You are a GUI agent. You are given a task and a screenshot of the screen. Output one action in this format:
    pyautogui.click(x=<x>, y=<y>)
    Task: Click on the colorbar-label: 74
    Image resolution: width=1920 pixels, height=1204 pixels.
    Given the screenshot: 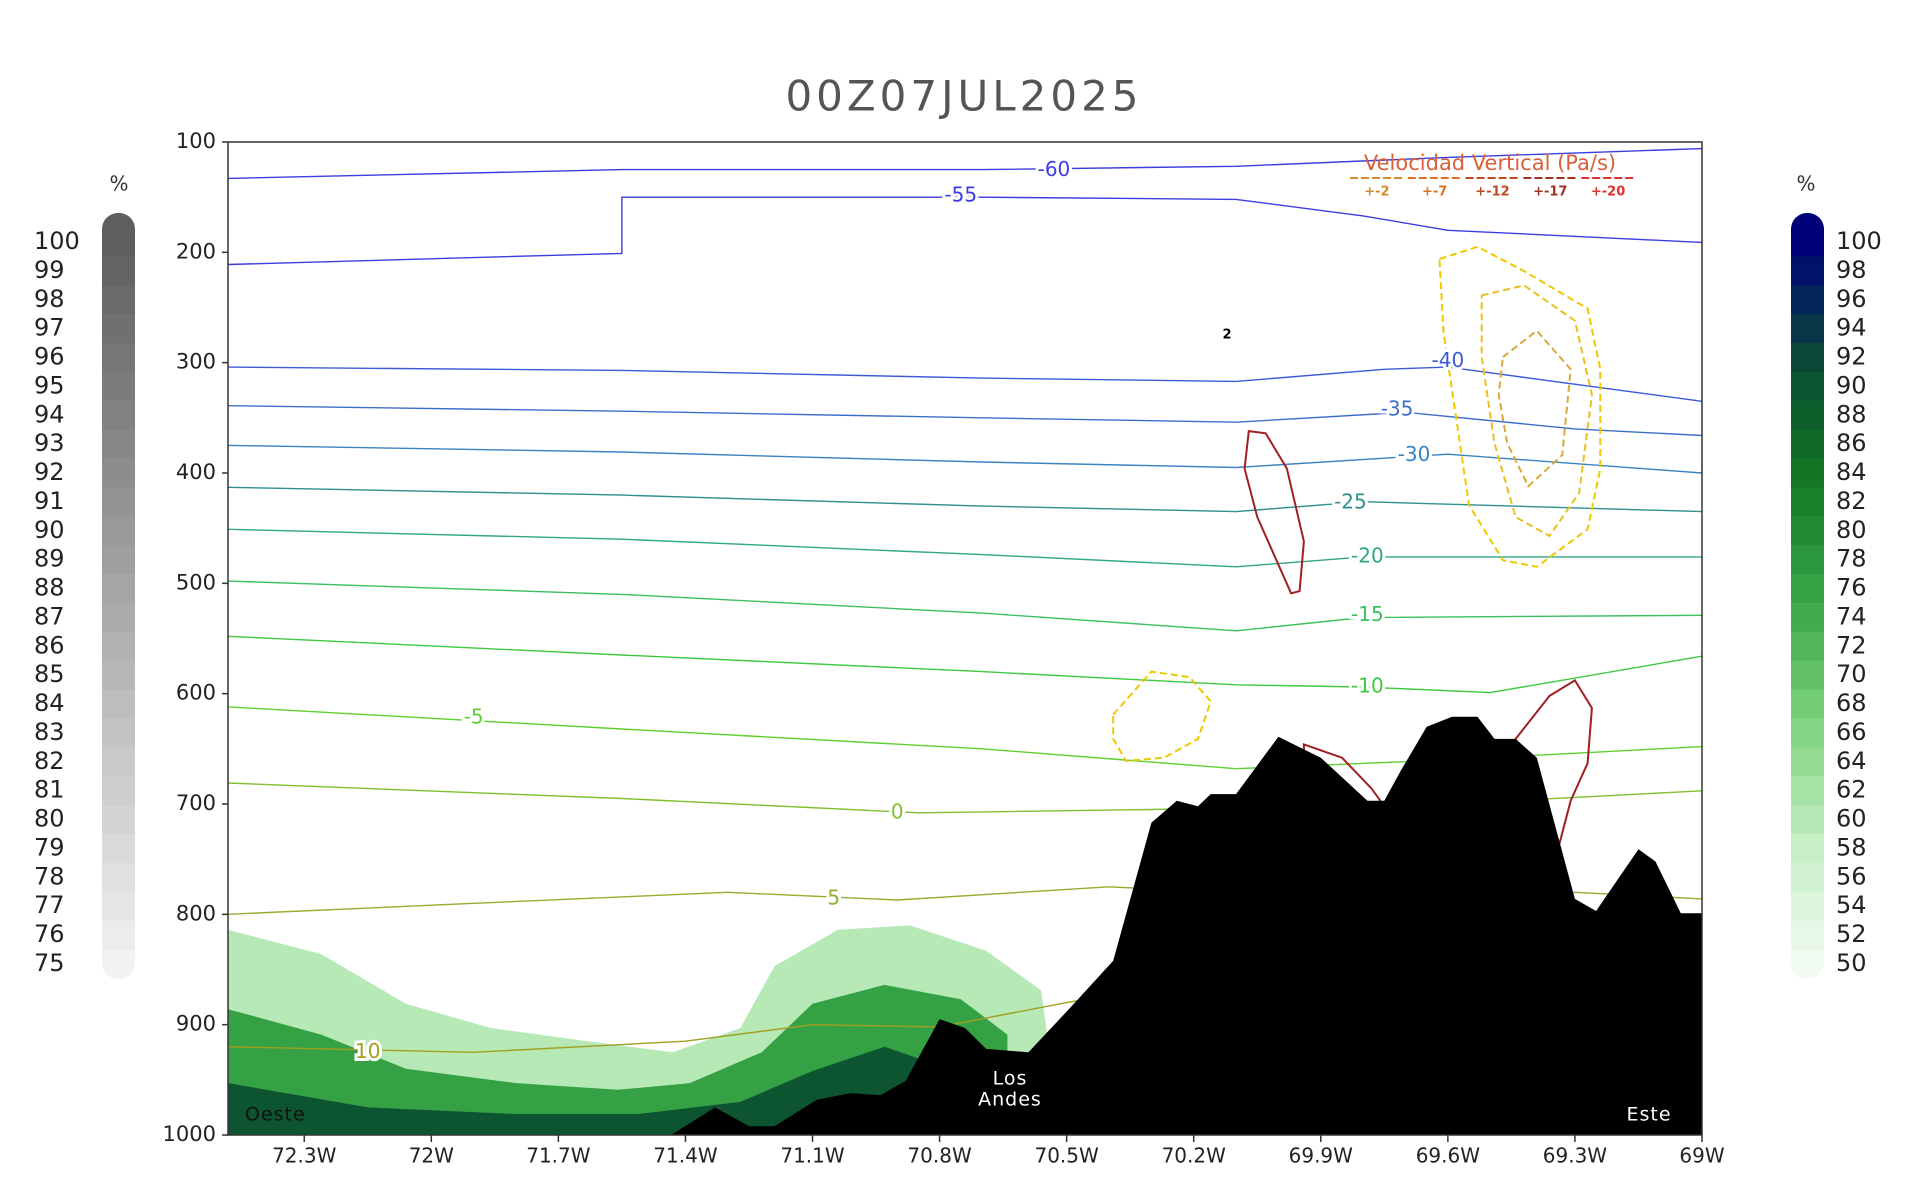 What is the action you would take?
    pyautogui.click(x=1851, y=616)
    